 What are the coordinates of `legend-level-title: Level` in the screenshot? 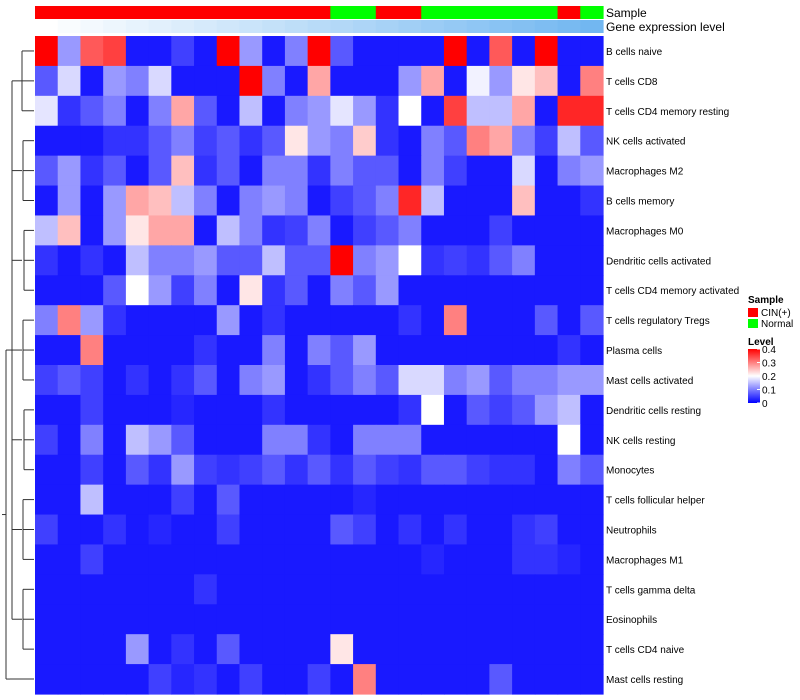 It's located at (761, 342).